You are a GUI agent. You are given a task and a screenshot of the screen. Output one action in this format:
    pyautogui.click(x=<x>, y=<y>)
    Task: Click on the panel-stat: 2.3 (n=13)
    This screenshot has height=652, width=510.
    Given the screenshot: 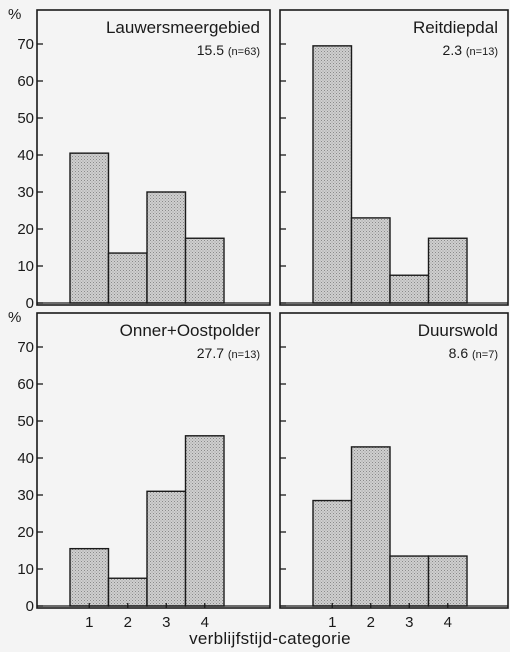 What is the action you would take?
    pyautogui.click(x=470, y=50)
    